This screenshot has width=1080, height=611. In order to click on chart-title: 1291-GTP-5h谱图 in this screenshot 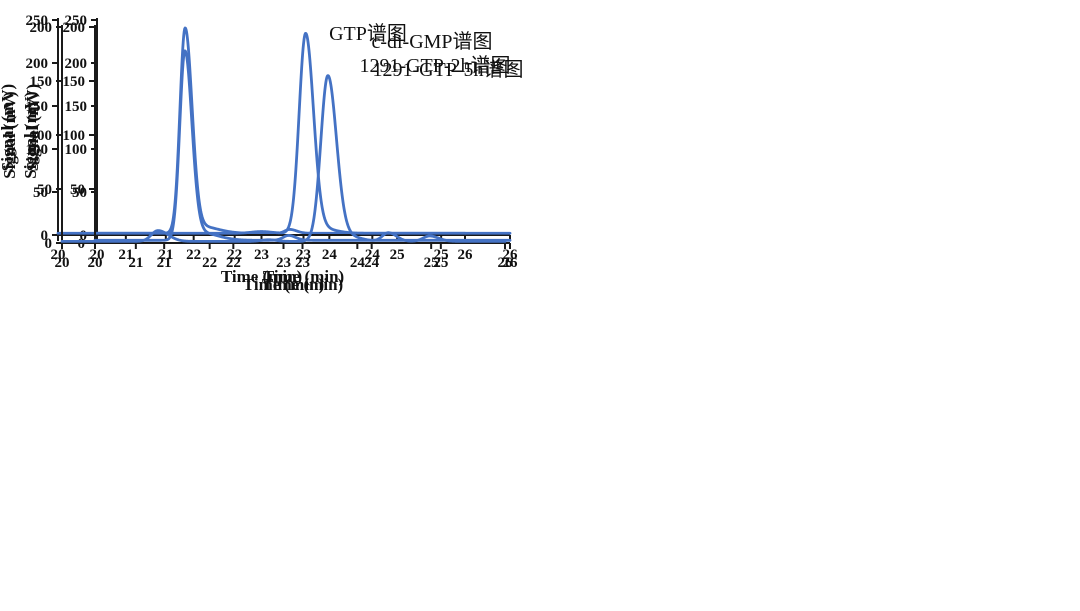, I will do `click(447, 69)`.